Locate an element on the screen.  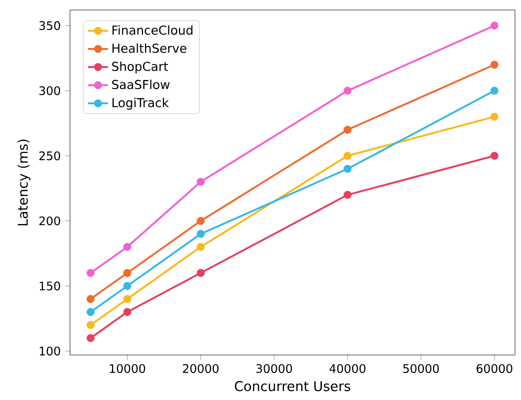
legend-label: FinanceCloud is located at coordinates (152, 30).